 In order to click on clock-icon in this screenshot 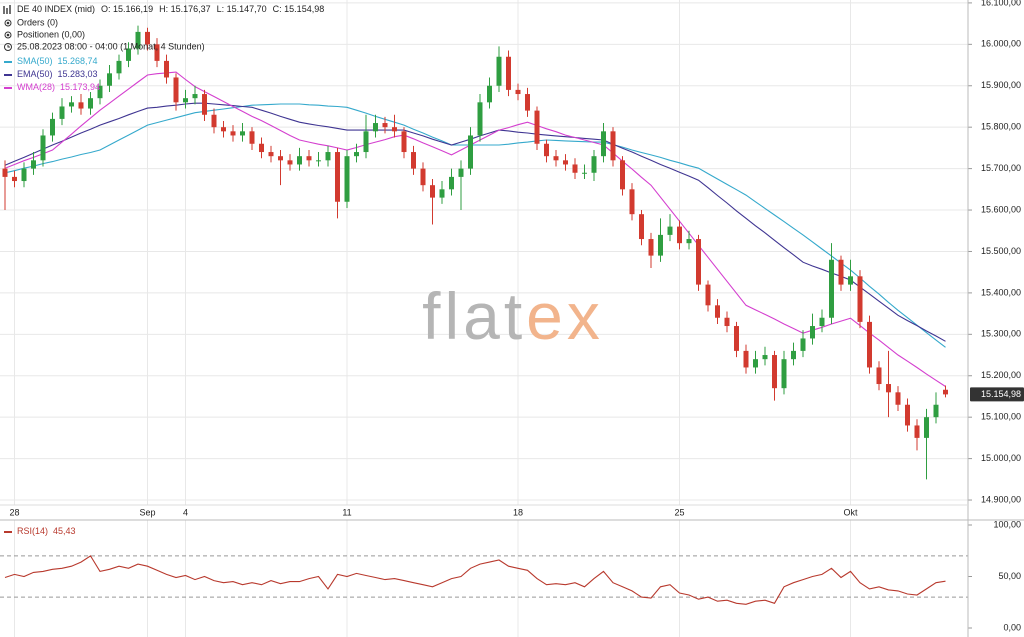, I will do `click(8, 47)`.